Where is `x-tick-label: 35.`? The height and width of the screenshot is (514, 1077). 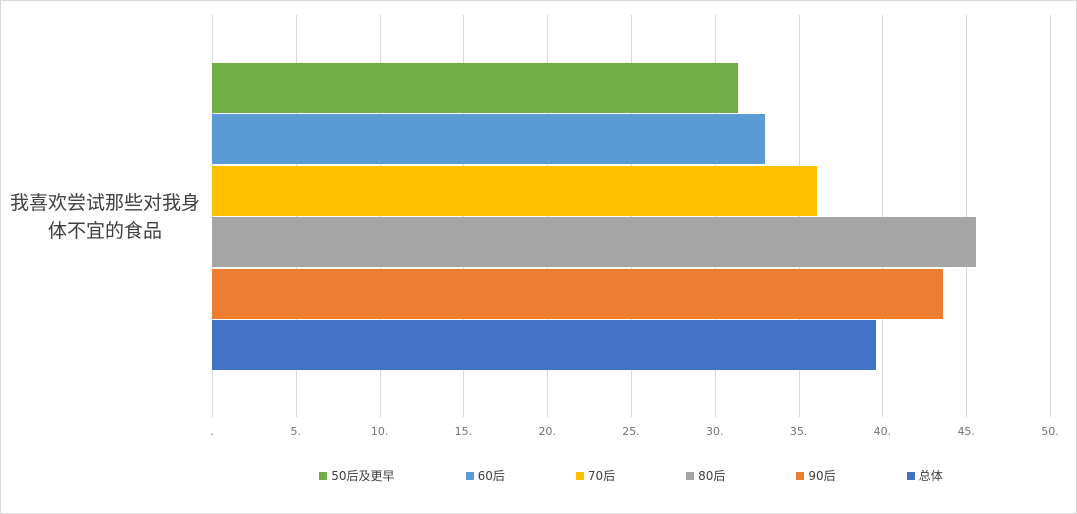 x-tick-label: 35. is located at coordinates (798, 431).